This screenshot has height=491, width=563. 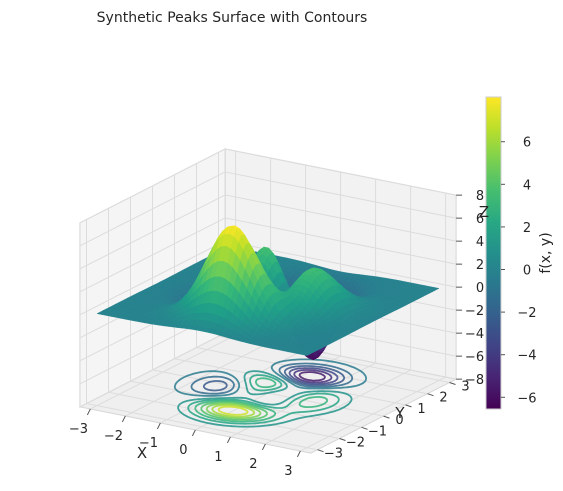 I want to click on y-tick-label: −2, so click(x=355, y=443).